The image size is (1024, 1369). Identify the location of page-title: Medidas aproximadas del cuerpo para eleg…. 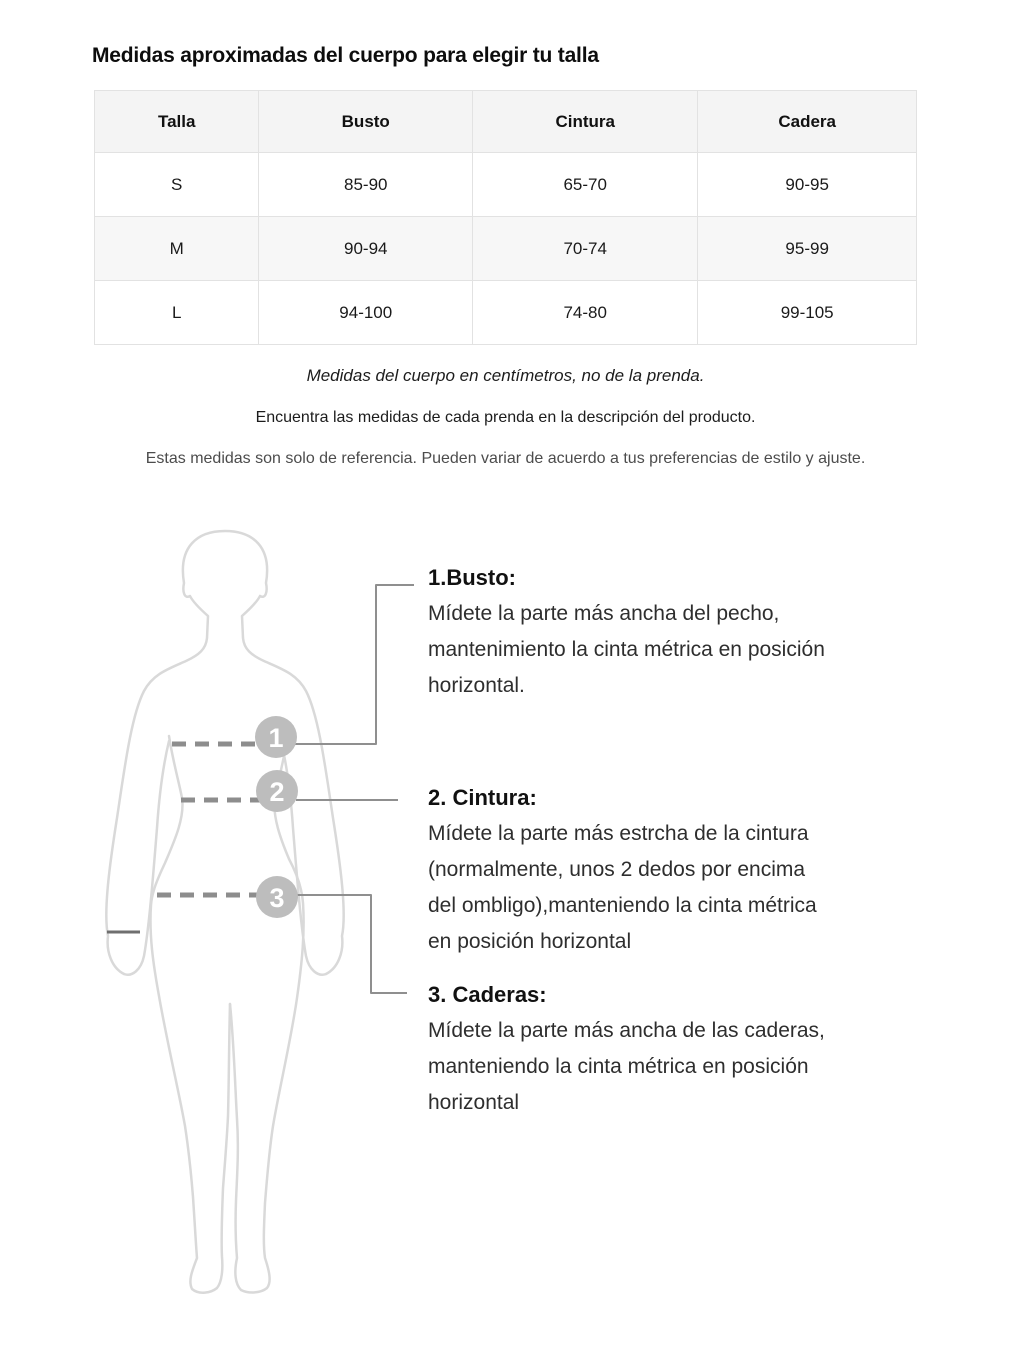
(345, 55).